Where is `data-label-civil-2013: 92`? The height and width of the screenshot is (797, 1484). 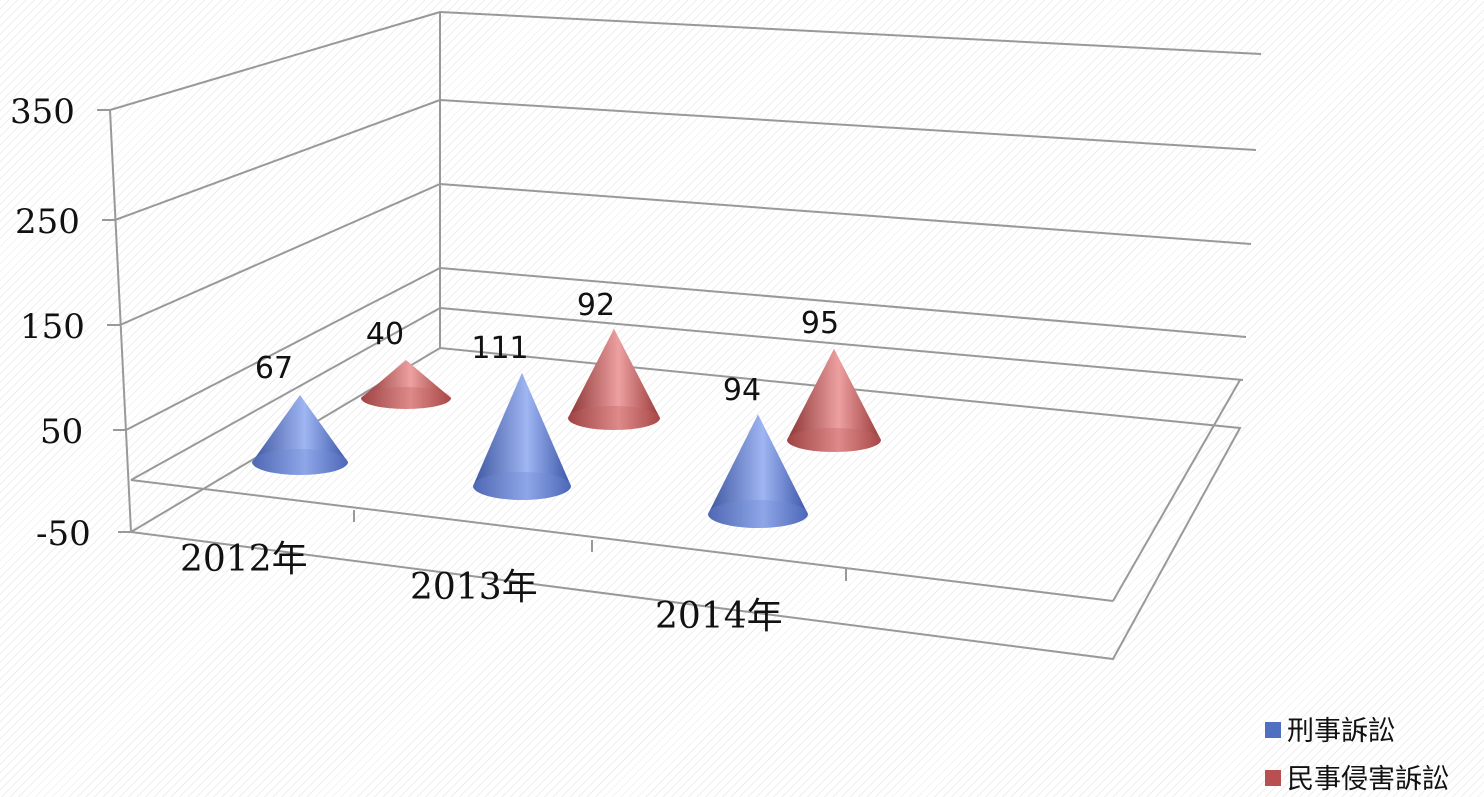
data-label-civil-2013: 92 is located at coordinates (596, 305).